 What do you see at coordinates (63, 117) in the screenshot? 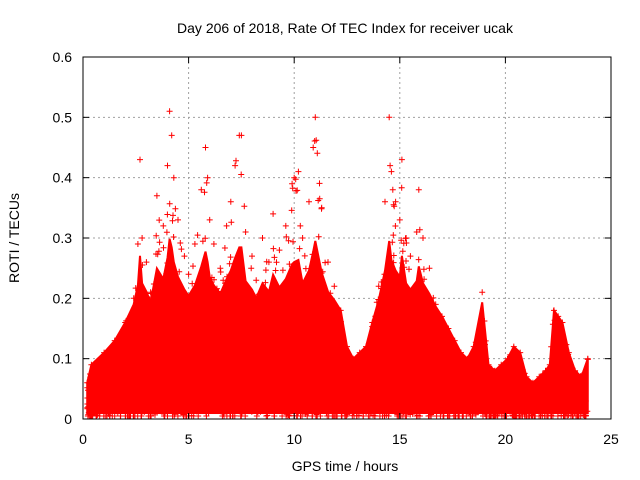
I see `y-tick-label: 0.5` at bounding box center [63, 117].